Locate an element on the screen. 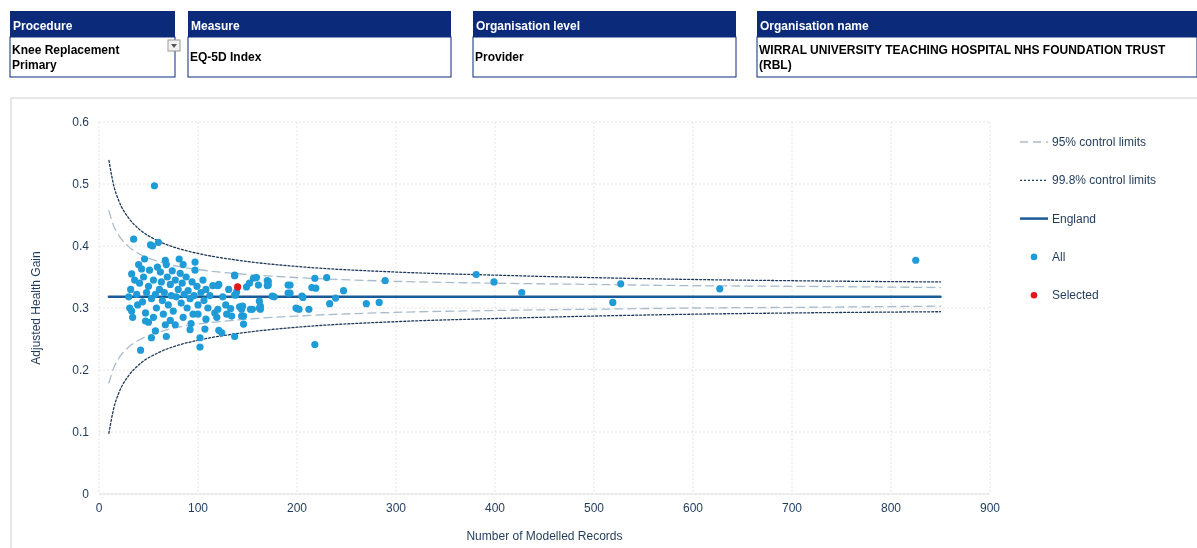 The width and height of the screenshot is (1197, 548). legend-label: Selected is located at coordinates (1075, 295).